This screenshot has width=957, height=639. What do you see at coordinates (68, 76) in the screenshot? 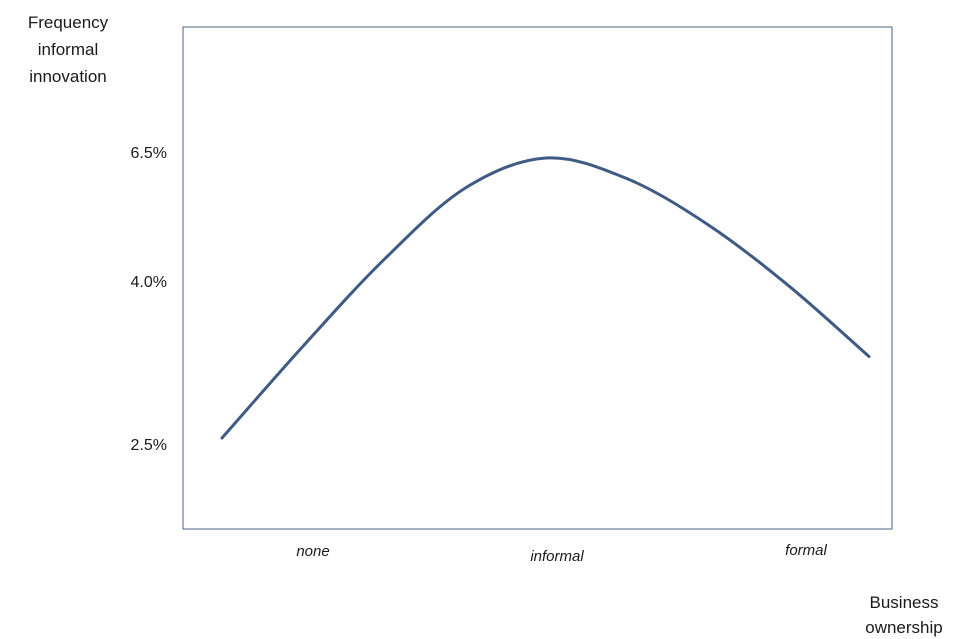
I see `y-axis-title-line-3: innovation` at bounding box center [68, 76].